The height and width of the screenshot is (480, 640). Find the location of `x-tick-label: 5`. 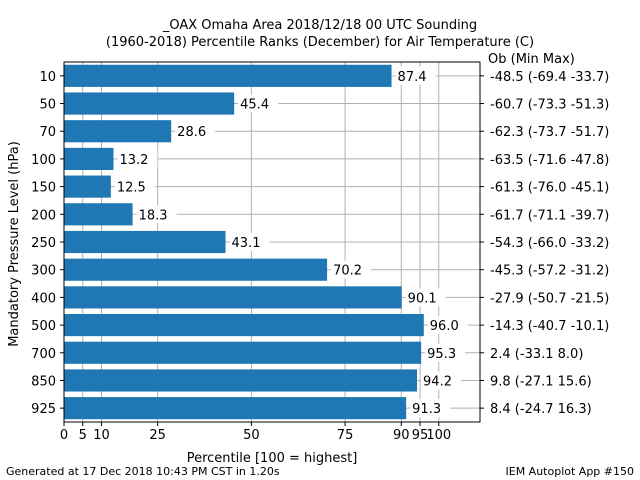

x-tick-label: 5 is located at coordinates (83, 435).